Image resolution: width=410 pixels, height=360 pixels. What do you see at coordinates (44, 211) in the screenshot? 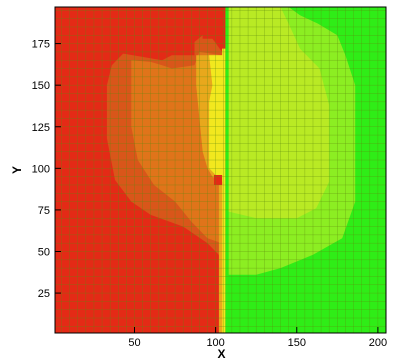
I see `y-tick-label: 75` at bounding box center [44, 211].